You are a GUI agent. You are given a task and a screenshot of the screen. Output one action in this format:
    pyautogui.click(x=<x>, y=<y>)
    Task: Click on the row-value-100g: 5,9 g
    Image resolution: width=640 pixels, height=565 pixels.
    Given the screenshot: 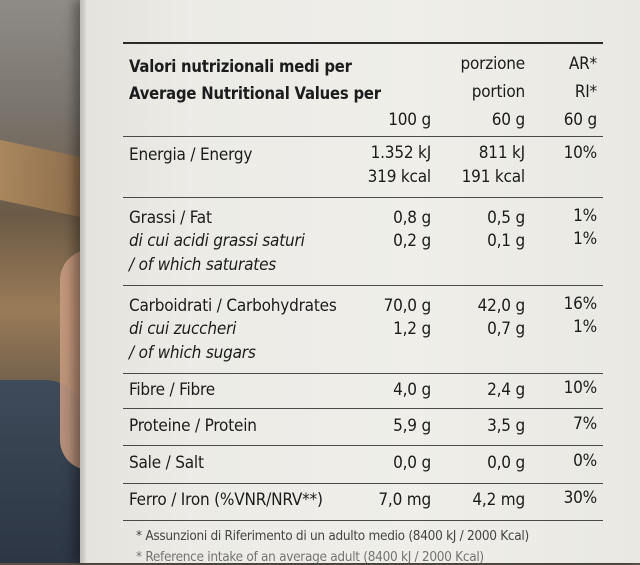 What is the action you would take?
    pyautogui.click(x=412, y=426)
    